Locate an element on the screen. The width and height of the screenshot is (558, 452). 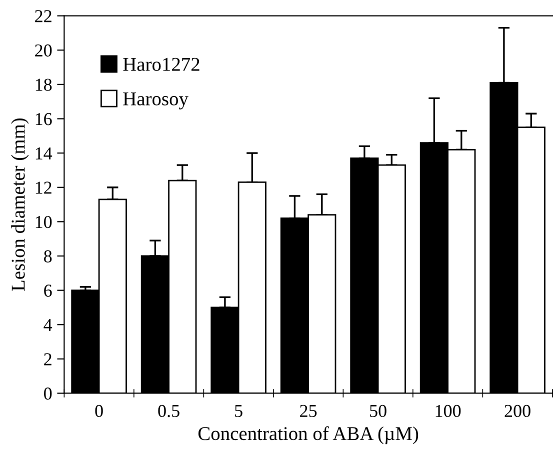
x-tick-label: 100 is located at coordinates (448, 411).